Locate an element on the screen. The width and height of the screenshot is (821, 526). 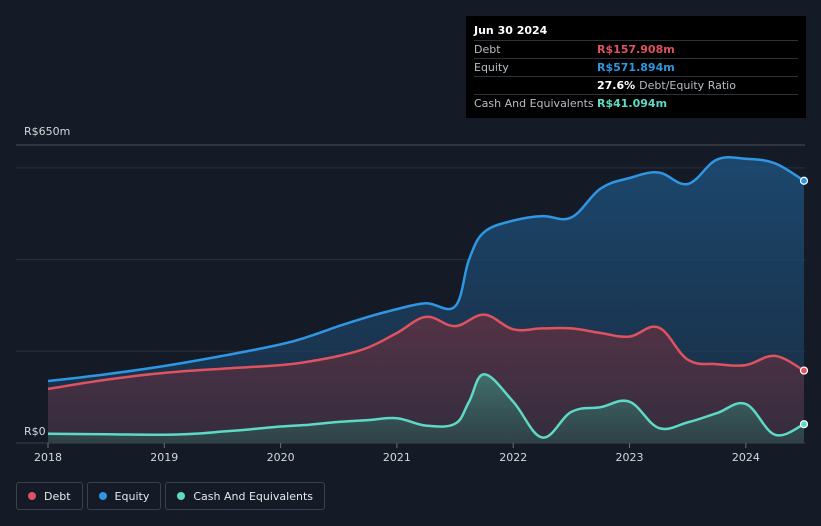
tooltip-cash-value: R$41.094m is located at coordinates (632, 103).